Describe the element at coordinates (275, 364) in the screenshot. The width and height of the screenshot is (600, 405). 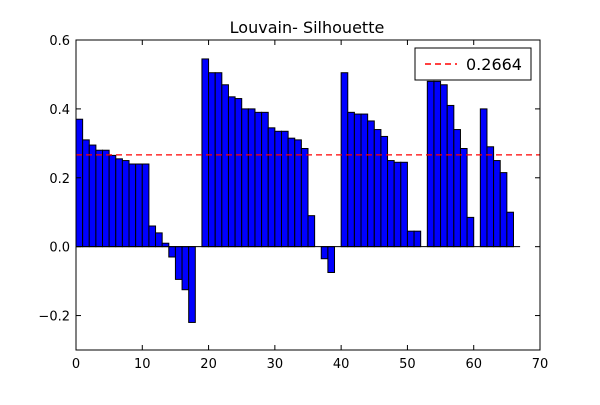
I see `x-tick-label: 30` at that location.